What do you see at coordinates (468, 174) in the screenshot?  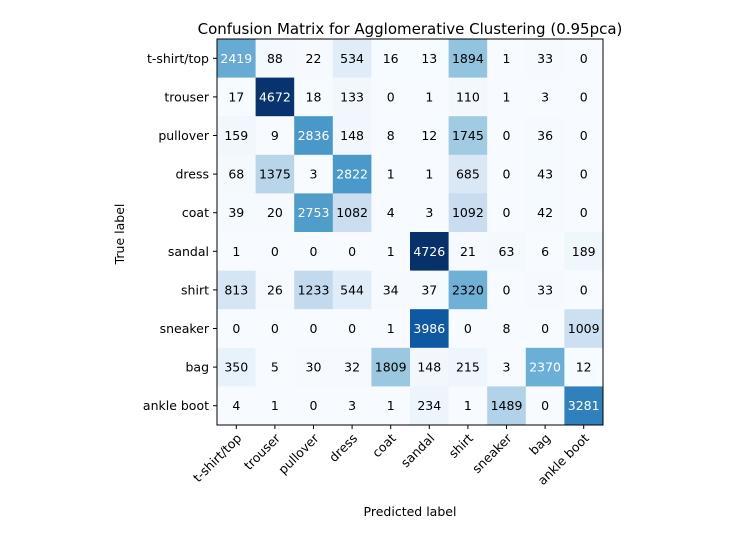 I see `cell-value-label: 685` at bounding box center [468, 174].